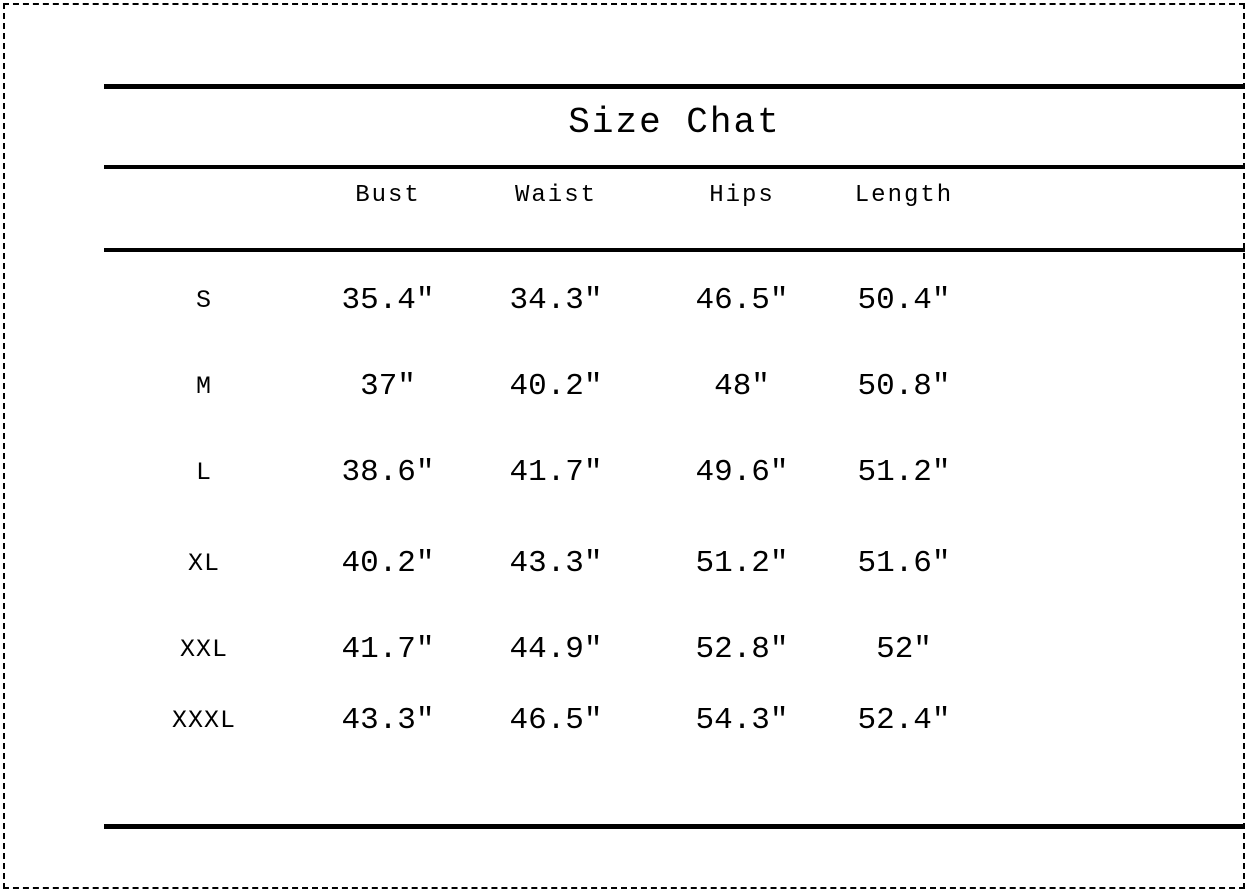 Image resolution: width=1249 pixels, height=892 pixels. What do you see at coordinates (742, 386) in the screenshot?
I see `hips-value: 48″` at bounding box center [742, 386].